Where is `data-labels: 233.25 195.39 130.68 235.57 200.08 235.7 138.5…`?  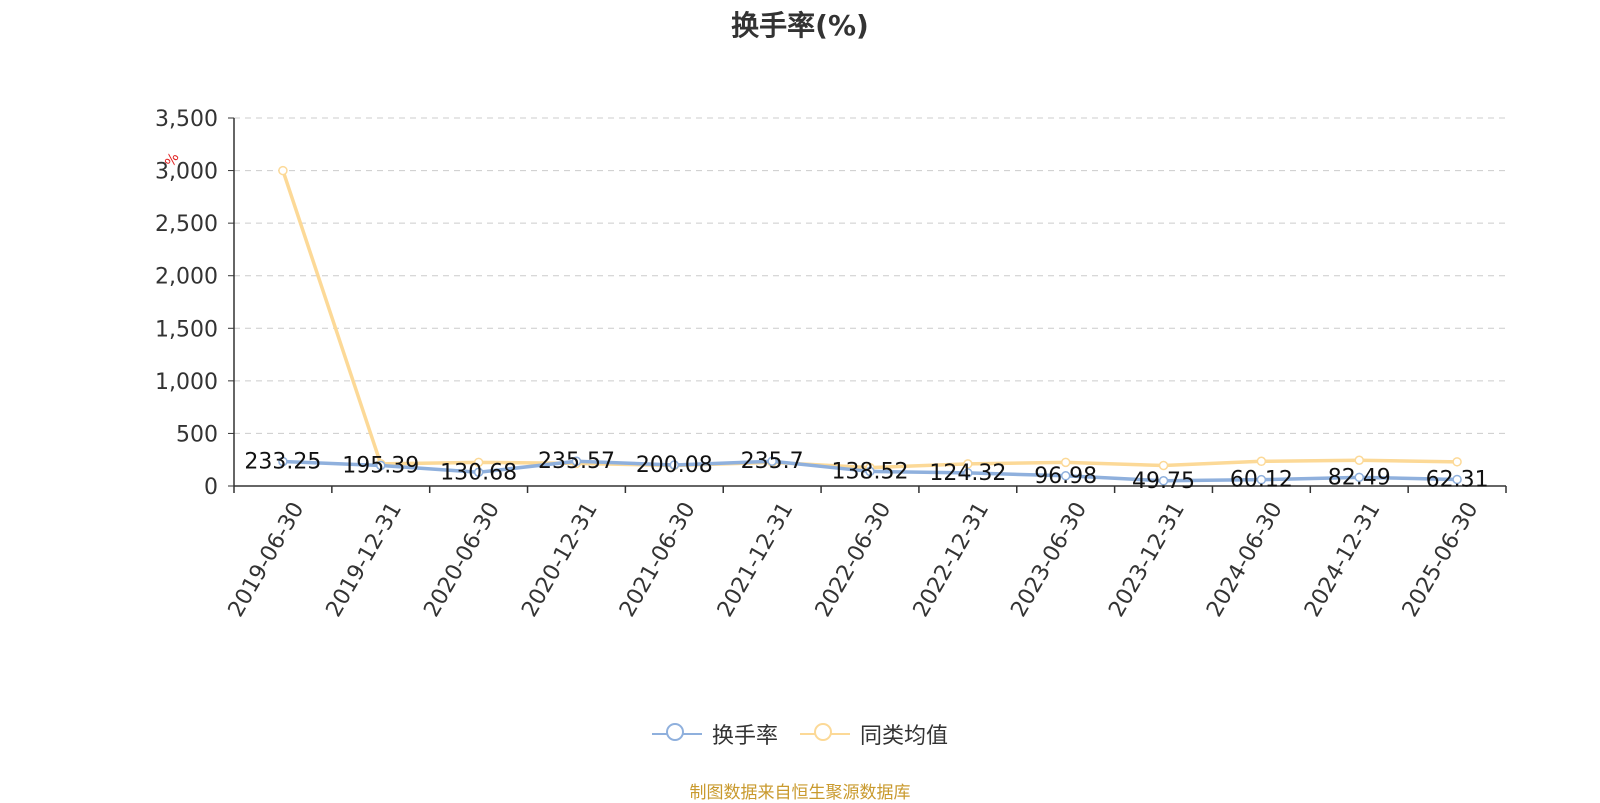
data-labels: 233.25 195.39 130.68 235.57 200.08 235.7 138.5… is located at coordinates (866, 471).